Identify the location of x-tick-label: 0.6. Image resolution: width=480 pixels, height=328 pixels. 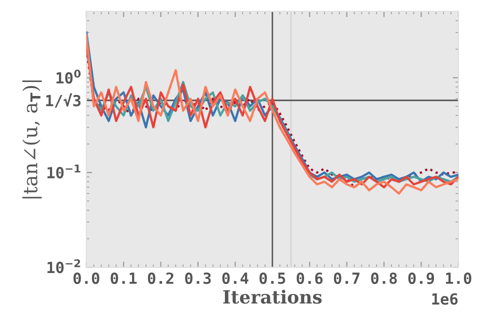
(309, 278).